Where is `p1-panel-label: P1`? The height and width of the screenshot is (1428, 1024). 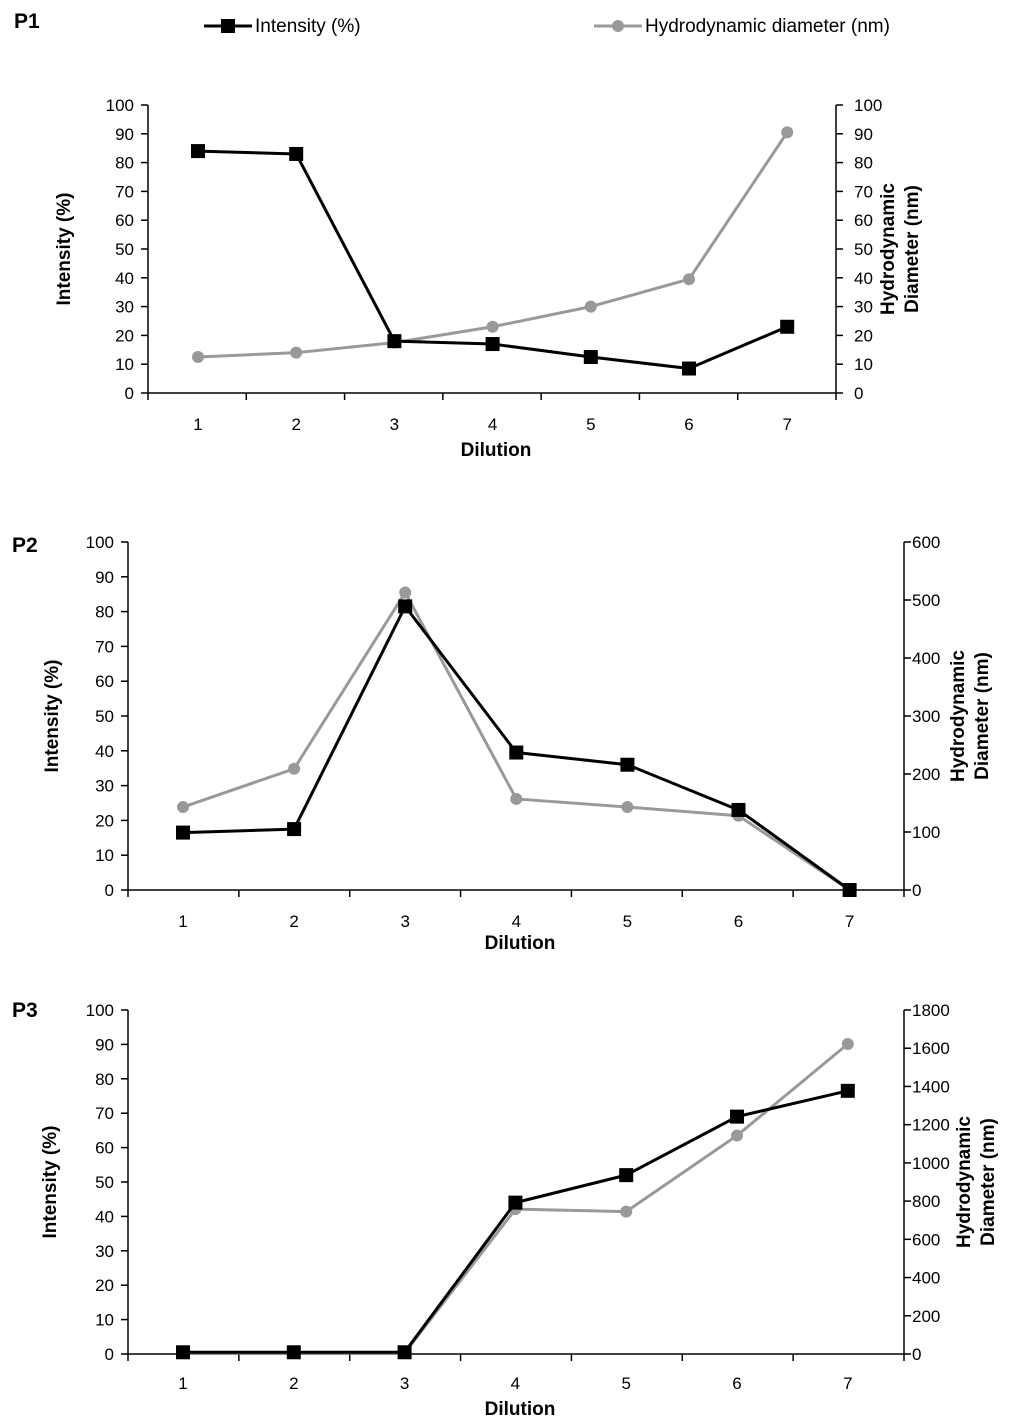 p1-panel-label: P1 is located at coordinates (27, 21).